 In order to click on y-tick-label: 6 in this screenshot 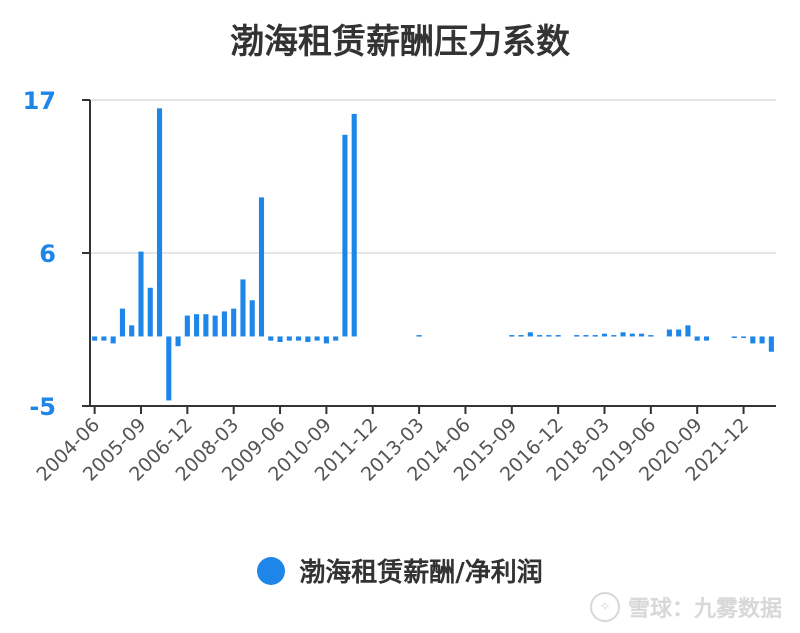, I will do `click(47, 254)`.